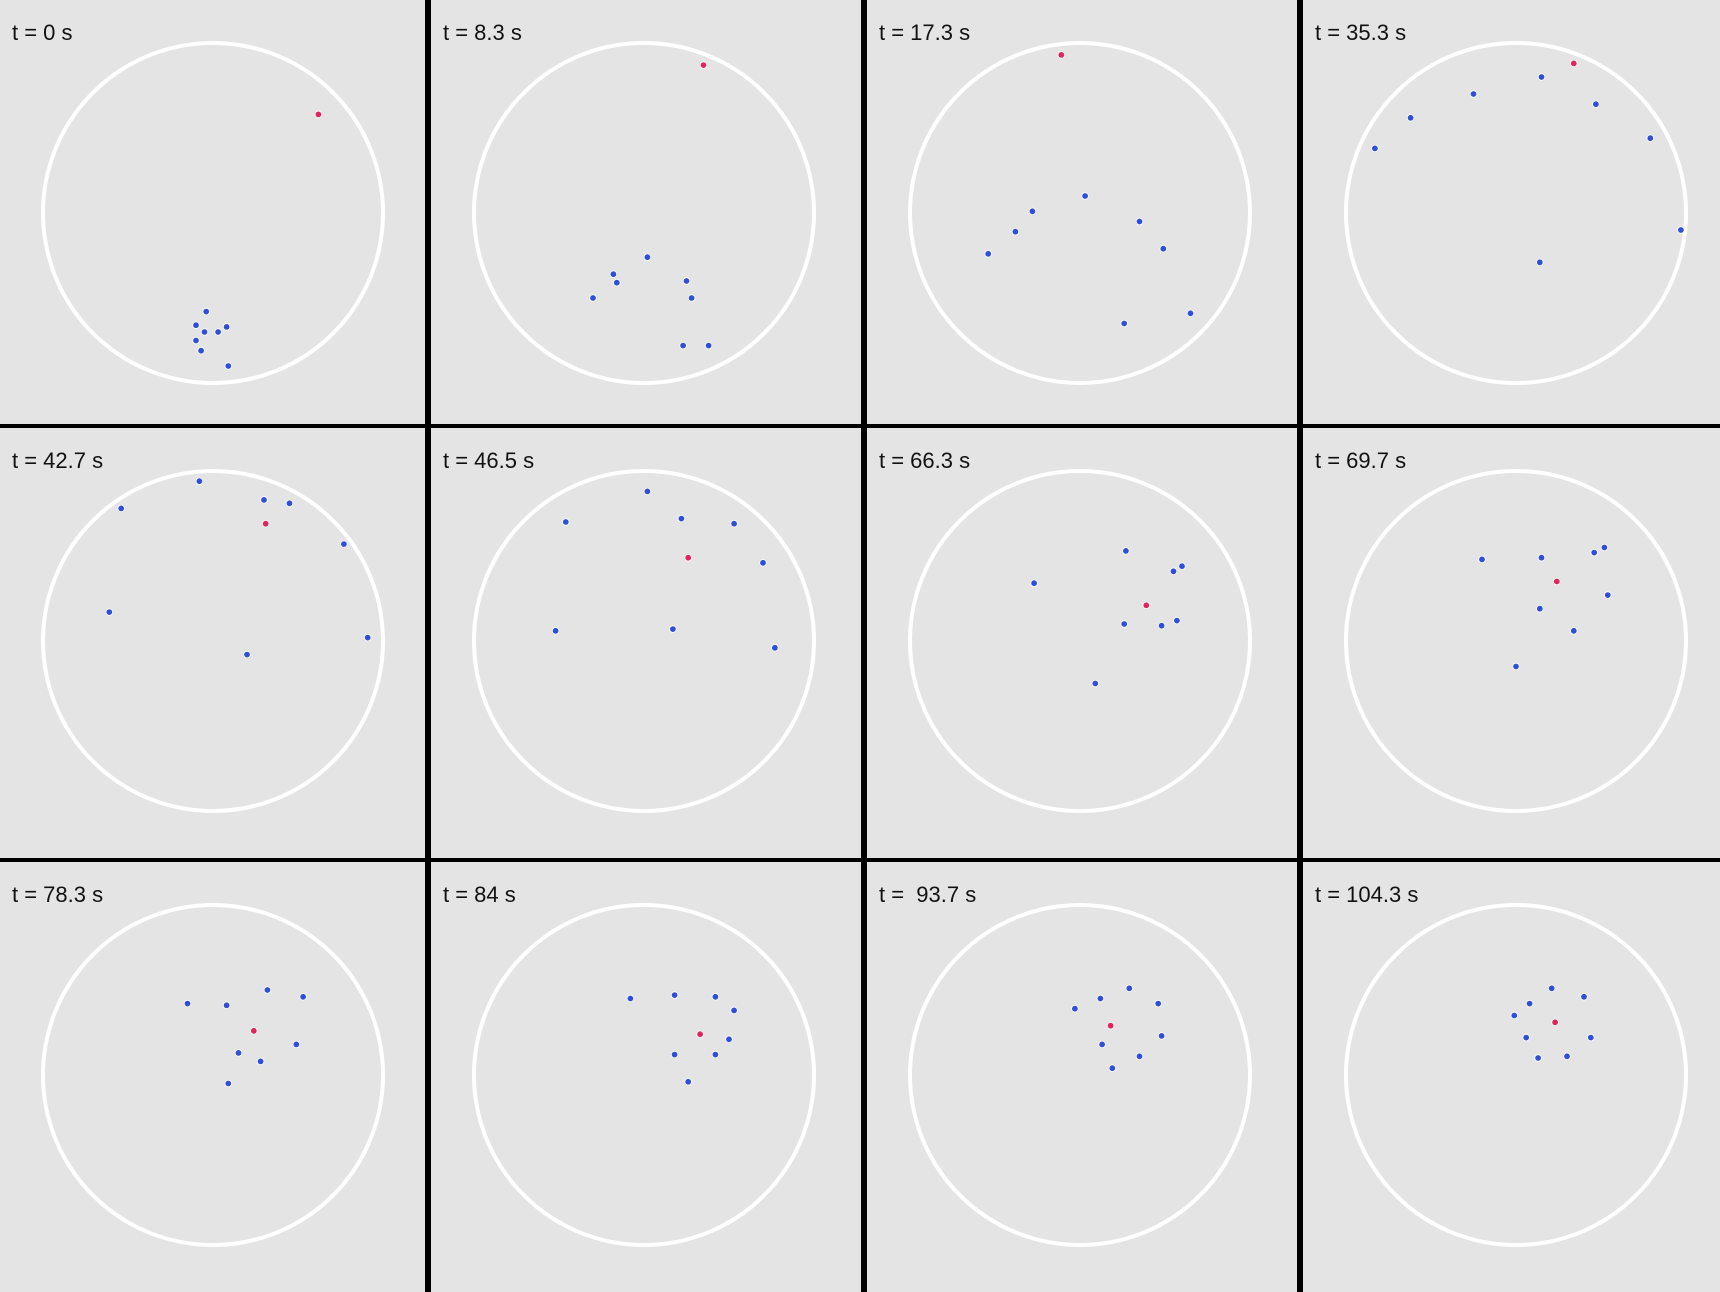  Describe the element at coordinates (1361, 460) in the screenshot. I see `time-label: t = 69.7 s` at that location.